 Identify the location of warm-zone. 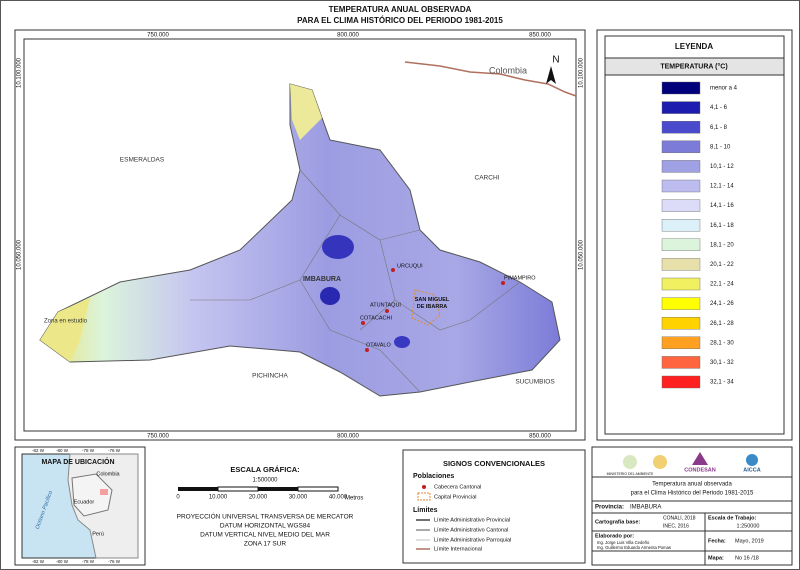
(65, 330).